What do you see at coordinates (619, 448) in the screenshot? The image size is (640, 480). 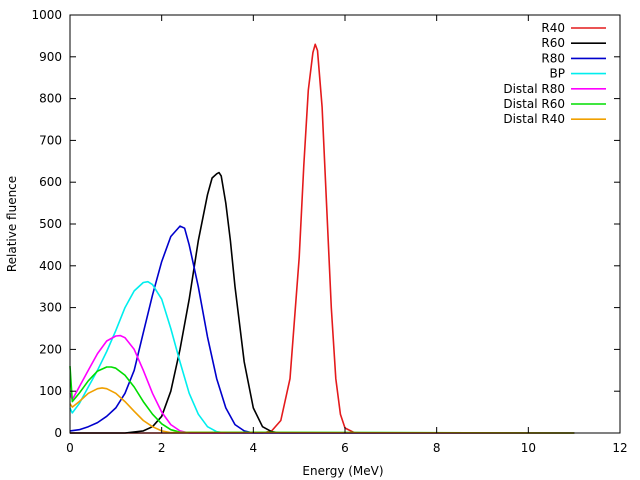 I see `x-tick-label: 12` at bounding box center [619, 448].